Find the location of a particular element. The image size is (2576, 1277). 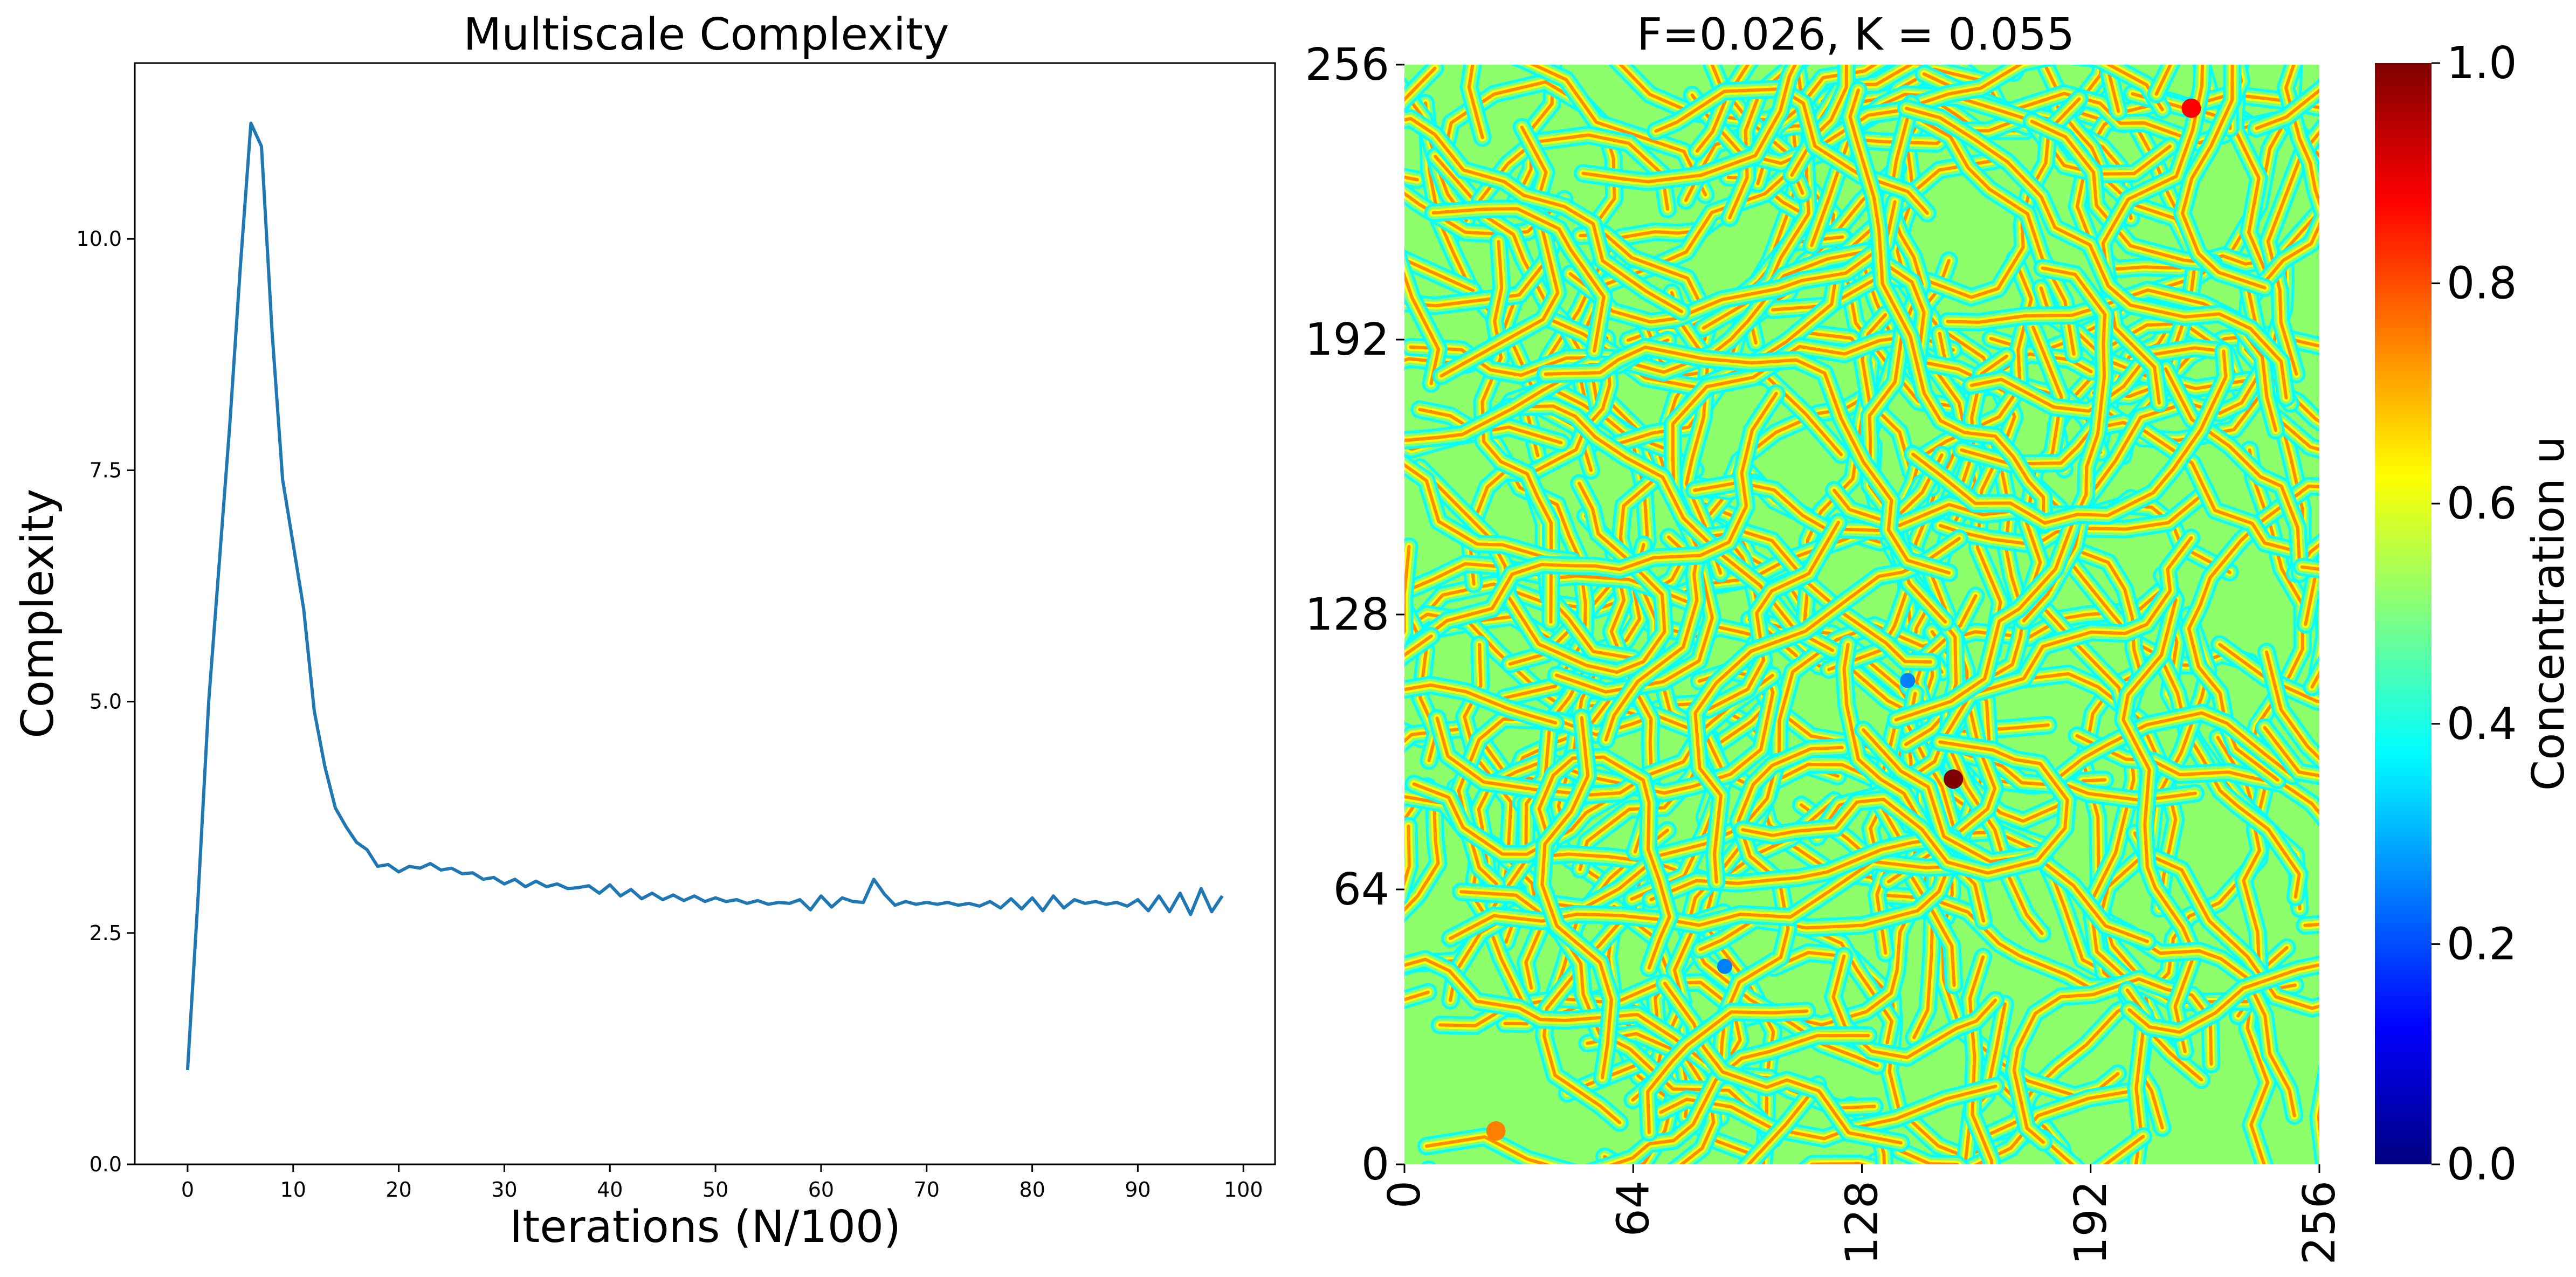

line-chart-x-tick-label: 60 is located at coordinates (821, 1190).